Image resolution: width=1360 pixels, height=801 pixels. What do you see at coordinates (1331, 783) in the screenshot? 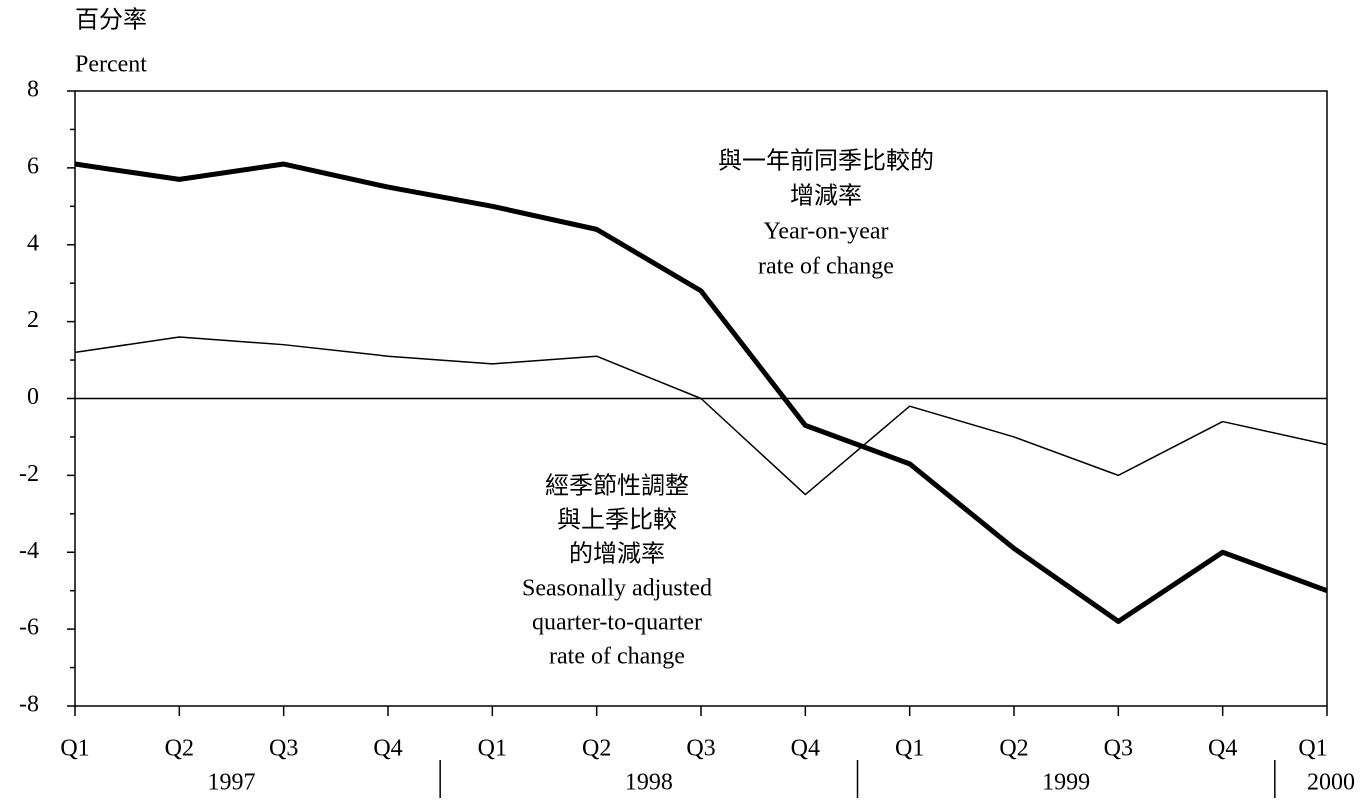
I see `year-label: 2000` at bounding box center [1331, 783].